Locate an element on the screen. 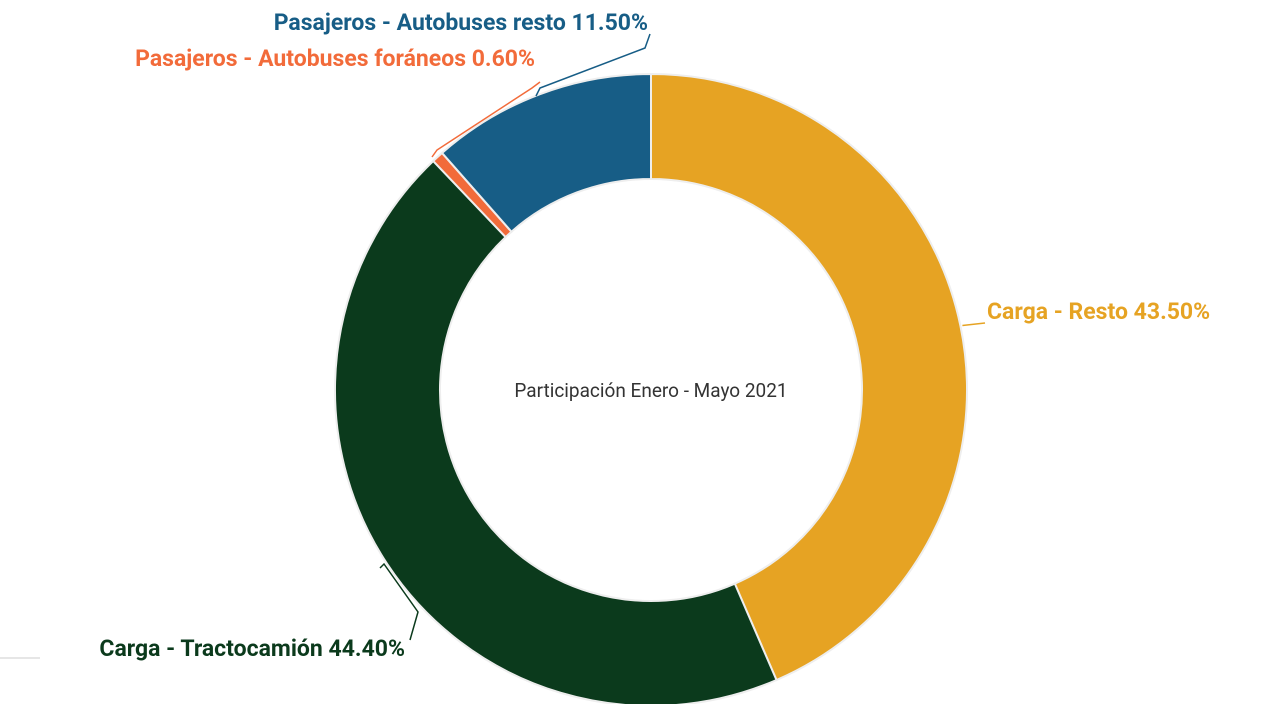 Image resolution: width=1277 pixels, height=704 pixels. value-label: 44.40% is located at coordinates (367, 648).